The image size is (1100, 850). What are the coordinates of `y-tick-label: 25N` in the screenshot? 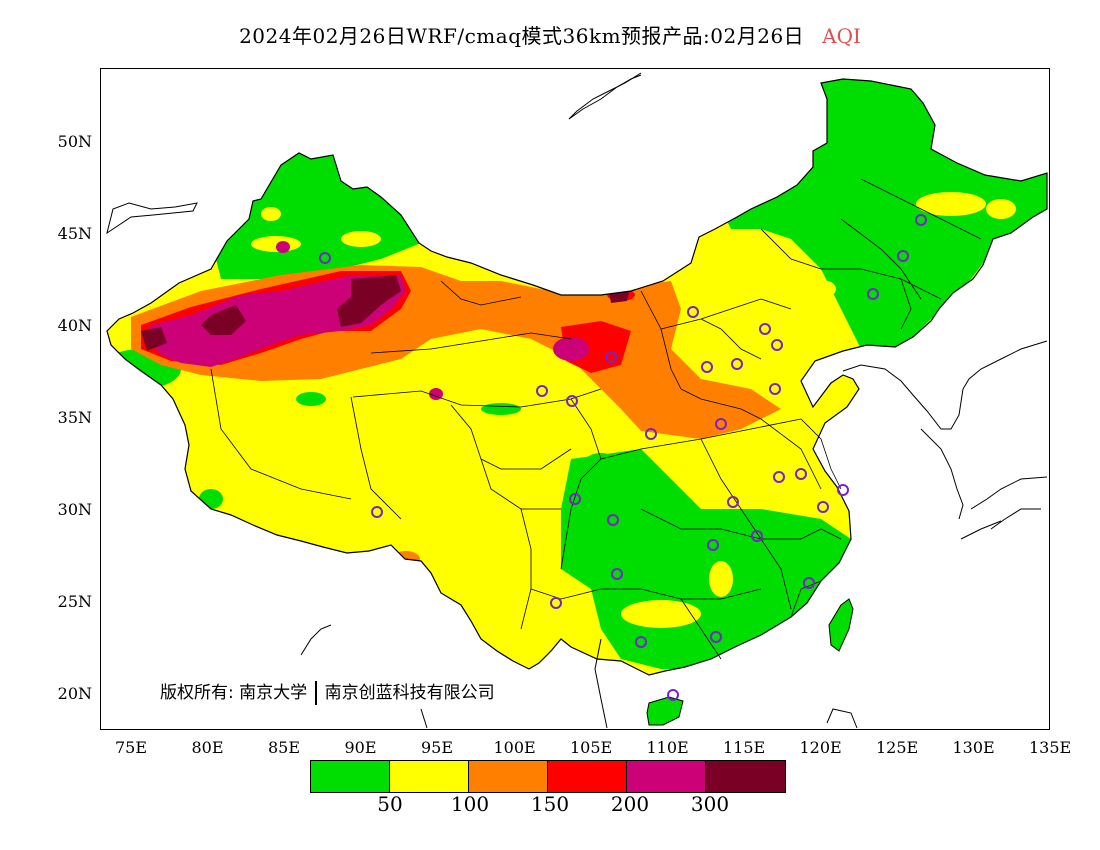 It's located at (74, 601).